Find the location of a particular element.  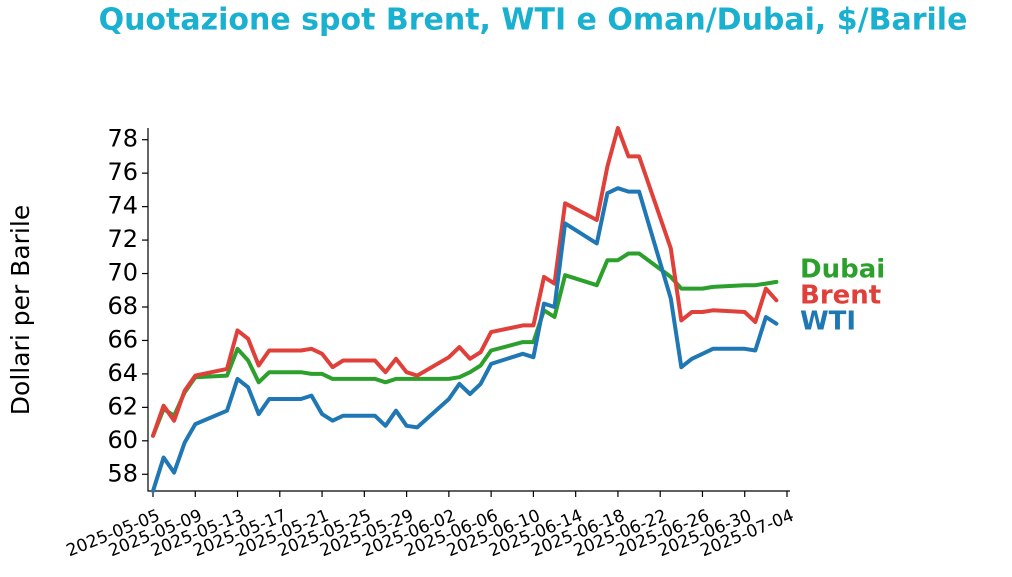

y-tick-label: 58 is located at coordinates (122, 473).